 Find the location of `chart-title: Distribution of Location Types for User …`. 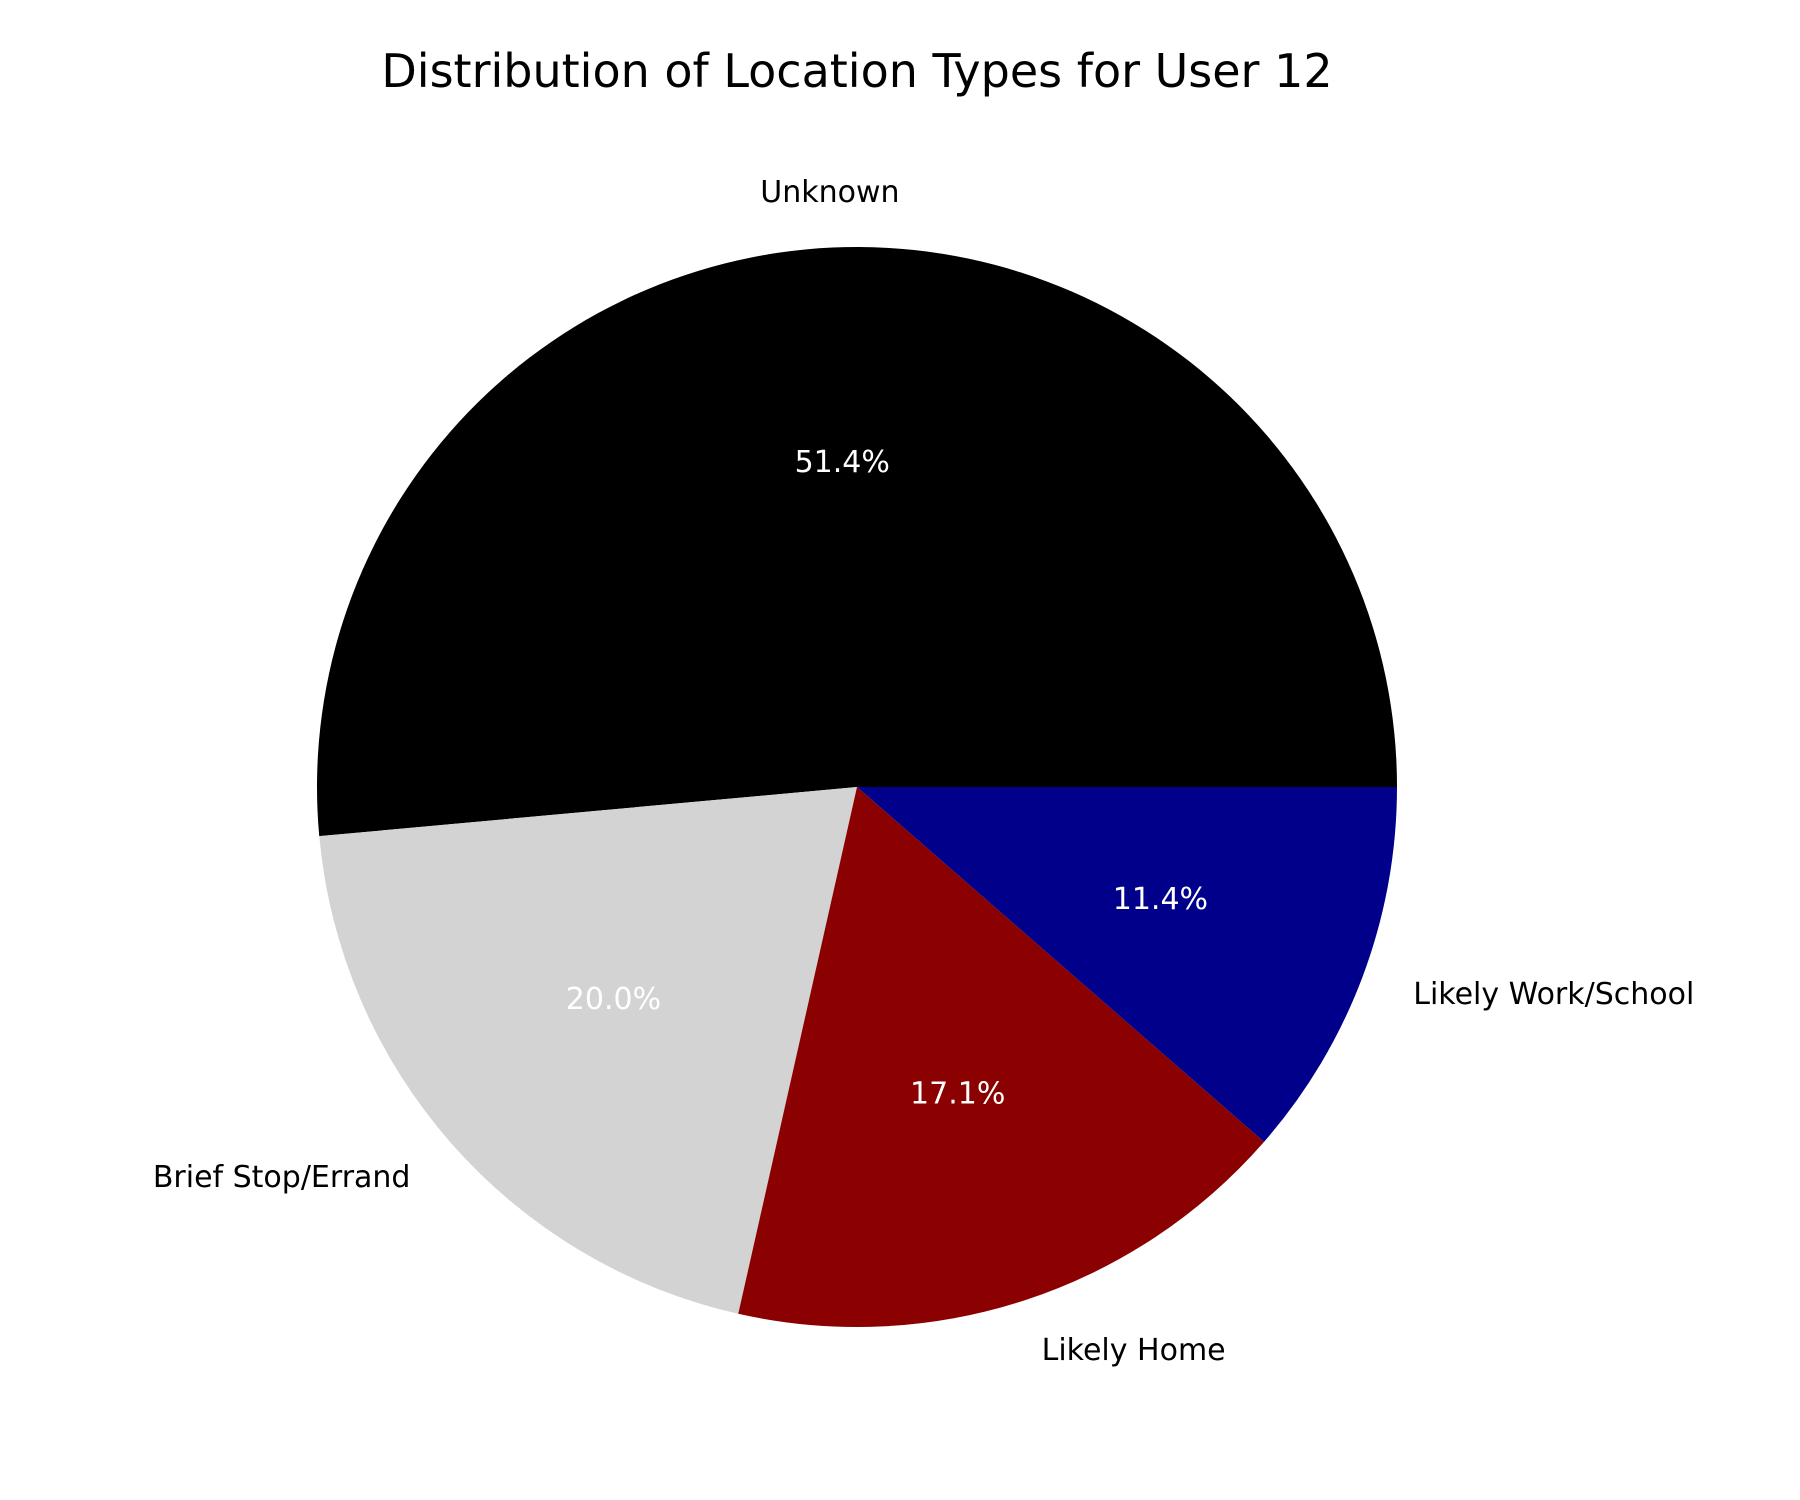

chart-title: Distribution of Location Types for User … is located at coordinates (856, 71).